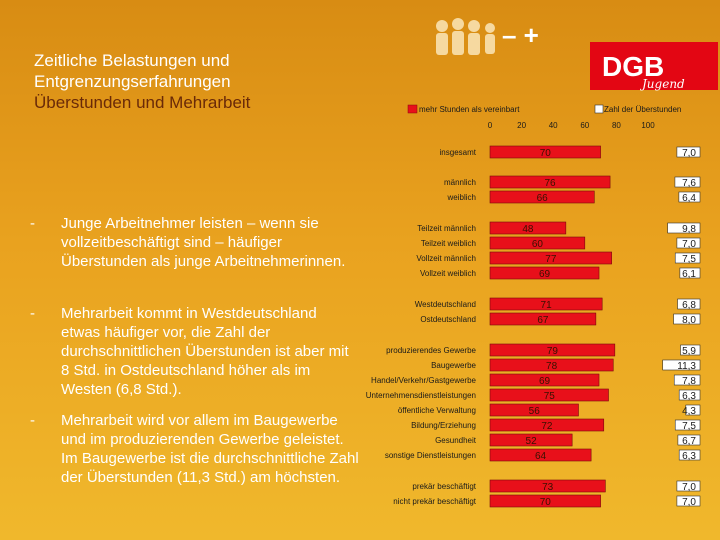 The height and width of the screenshot is (540, 720). Describe the element at coordinates (689, 183) in the screenshot. I see `overtime-value-label: 7,6` at that location.